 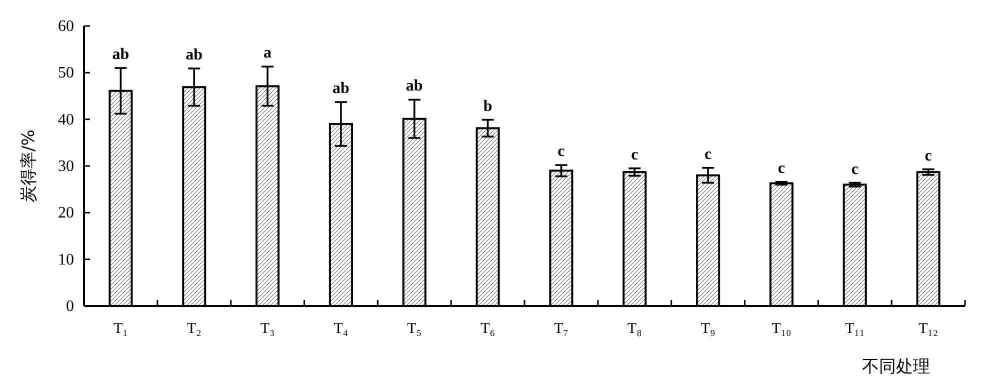 What do you see at coordinates (121, 329) in the screenshot?
I see `x-tick-label: T₁` at bounding box center [121, 329].